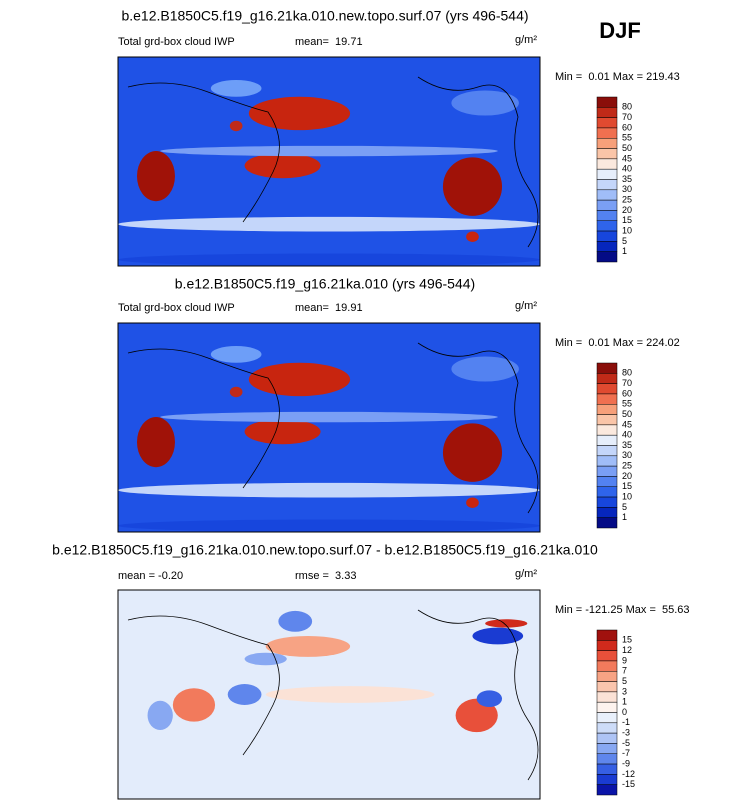 This screenshot has height=806, width=733. I want to click on colorbar-label: 55, so click(627, 404).